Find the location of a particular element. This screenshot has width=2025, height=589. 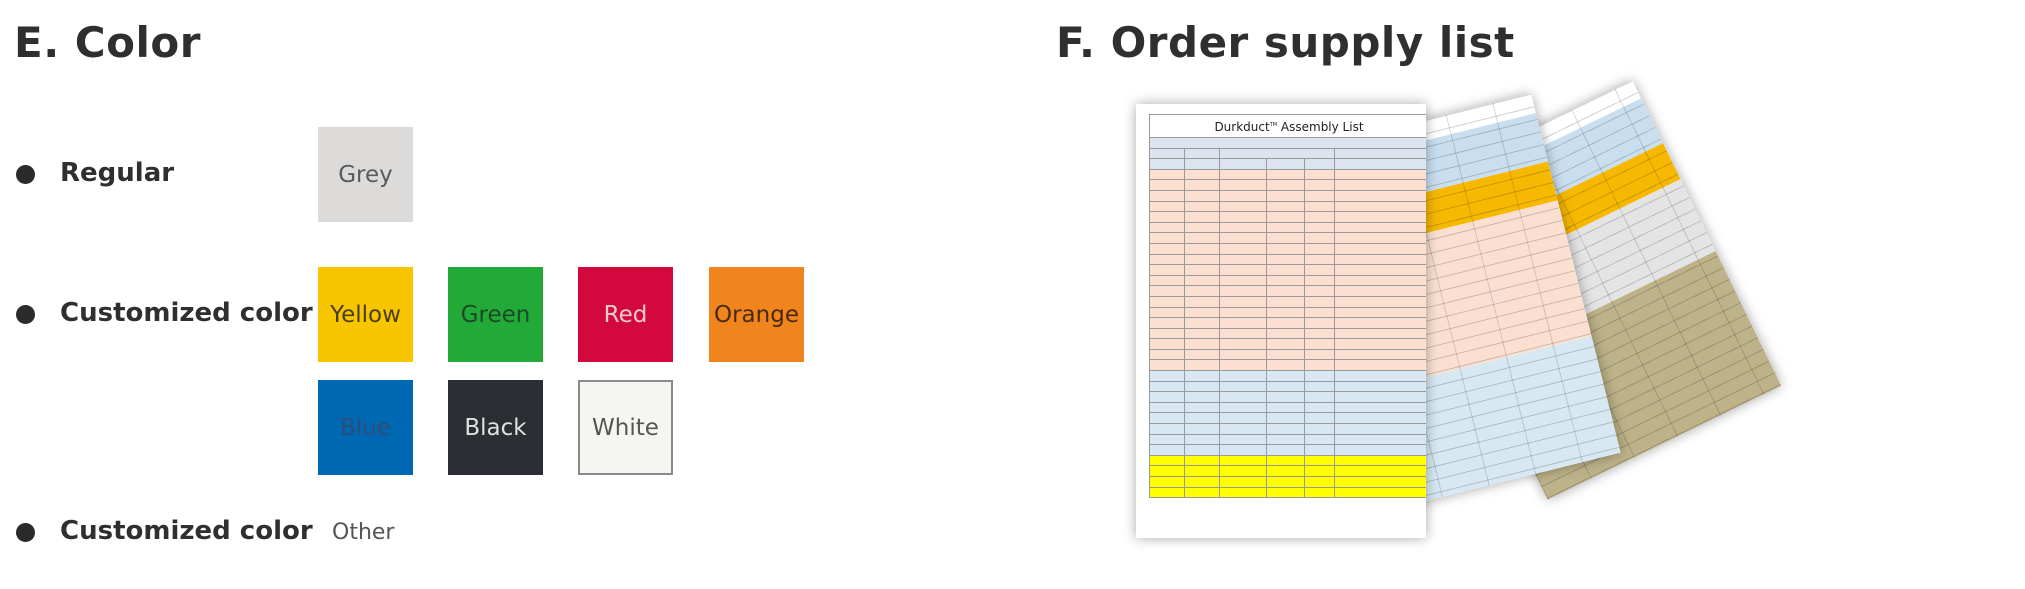

swatch-orange: Orange is located at coordinates (756, 314).